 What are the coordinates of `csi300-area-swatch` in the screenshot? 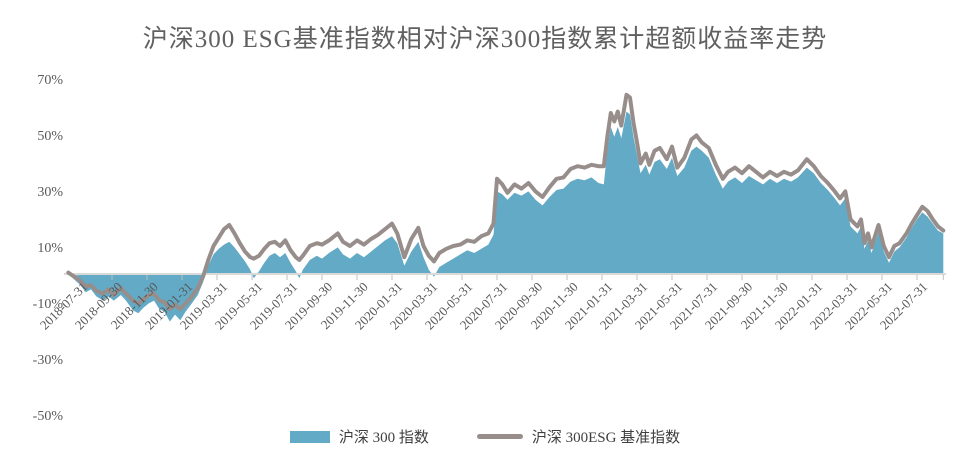 It's located at (309, 436).